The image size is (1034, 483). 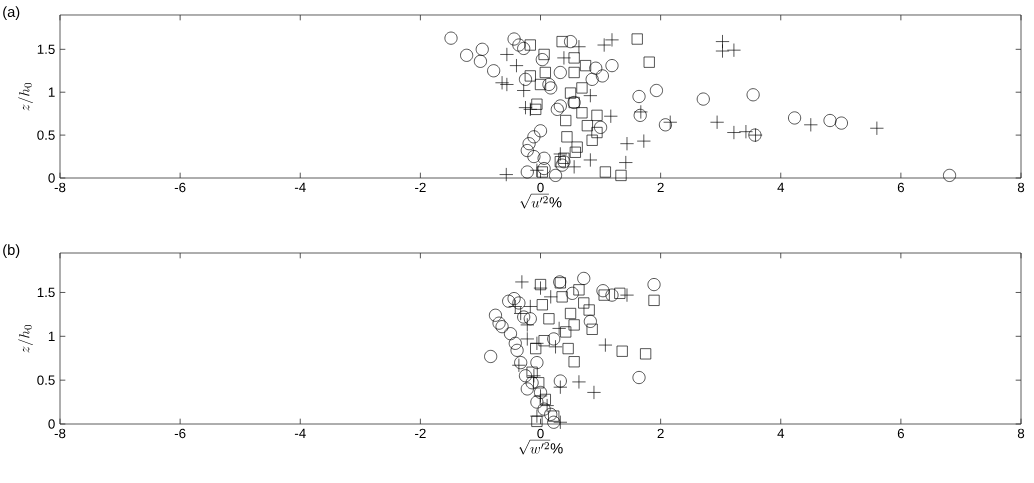 What do you see at coordinates (51, 424) in the screenshot?
I see `y-tick-label: 0` at bounding box center [51, 424].